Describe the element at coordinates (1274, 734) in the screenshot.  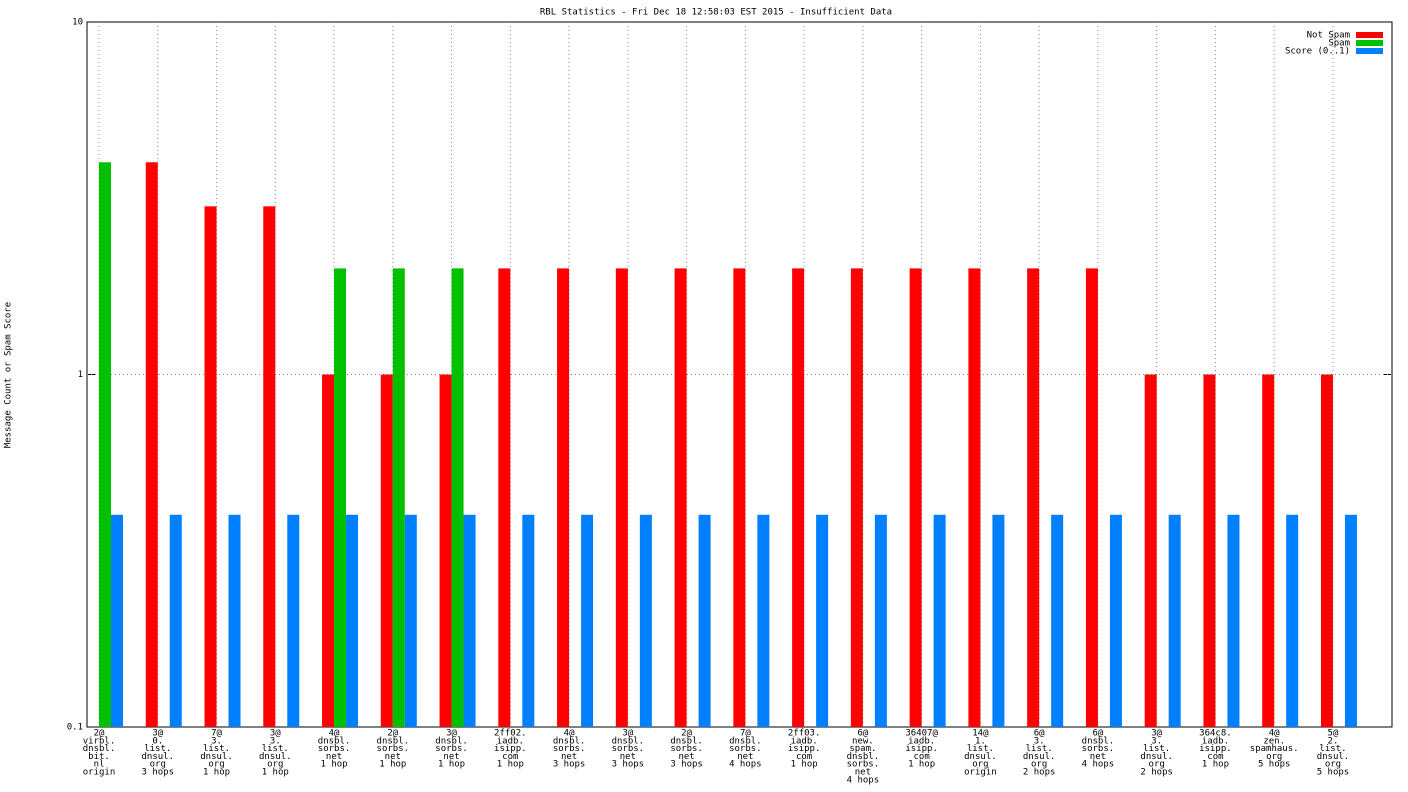
I see `x-tick-label: 4@` at that location.